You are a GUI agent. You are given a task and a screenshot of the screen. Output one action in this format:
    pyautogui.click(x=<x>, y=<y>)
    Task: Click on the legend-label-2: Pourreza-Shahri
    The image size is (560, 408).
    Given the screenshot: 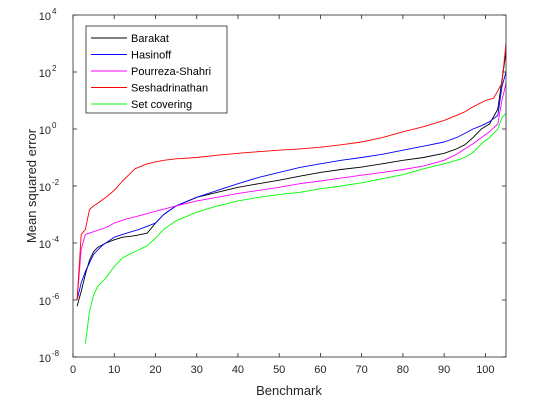 What is the action you would take?
    pyautogui.click(x=171, y=72)
    